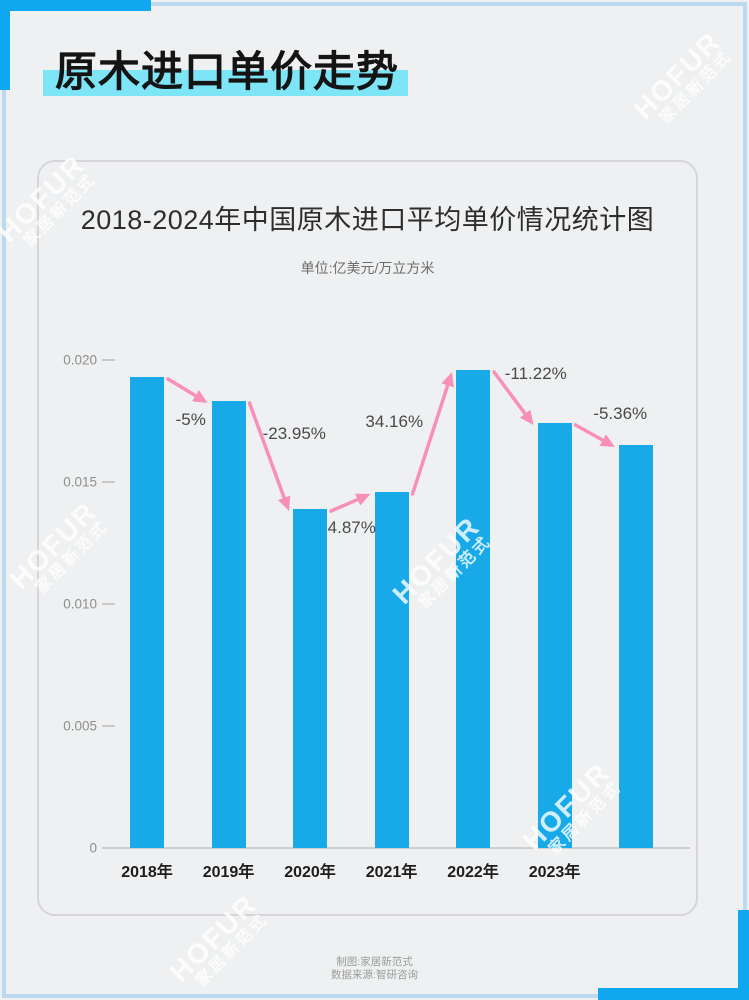 The height and width of the screenshot is (1000, 749). Describe the element at coordinates (228, 872) in the screenshot. I see `x-axis-label: 2019年` at that location.